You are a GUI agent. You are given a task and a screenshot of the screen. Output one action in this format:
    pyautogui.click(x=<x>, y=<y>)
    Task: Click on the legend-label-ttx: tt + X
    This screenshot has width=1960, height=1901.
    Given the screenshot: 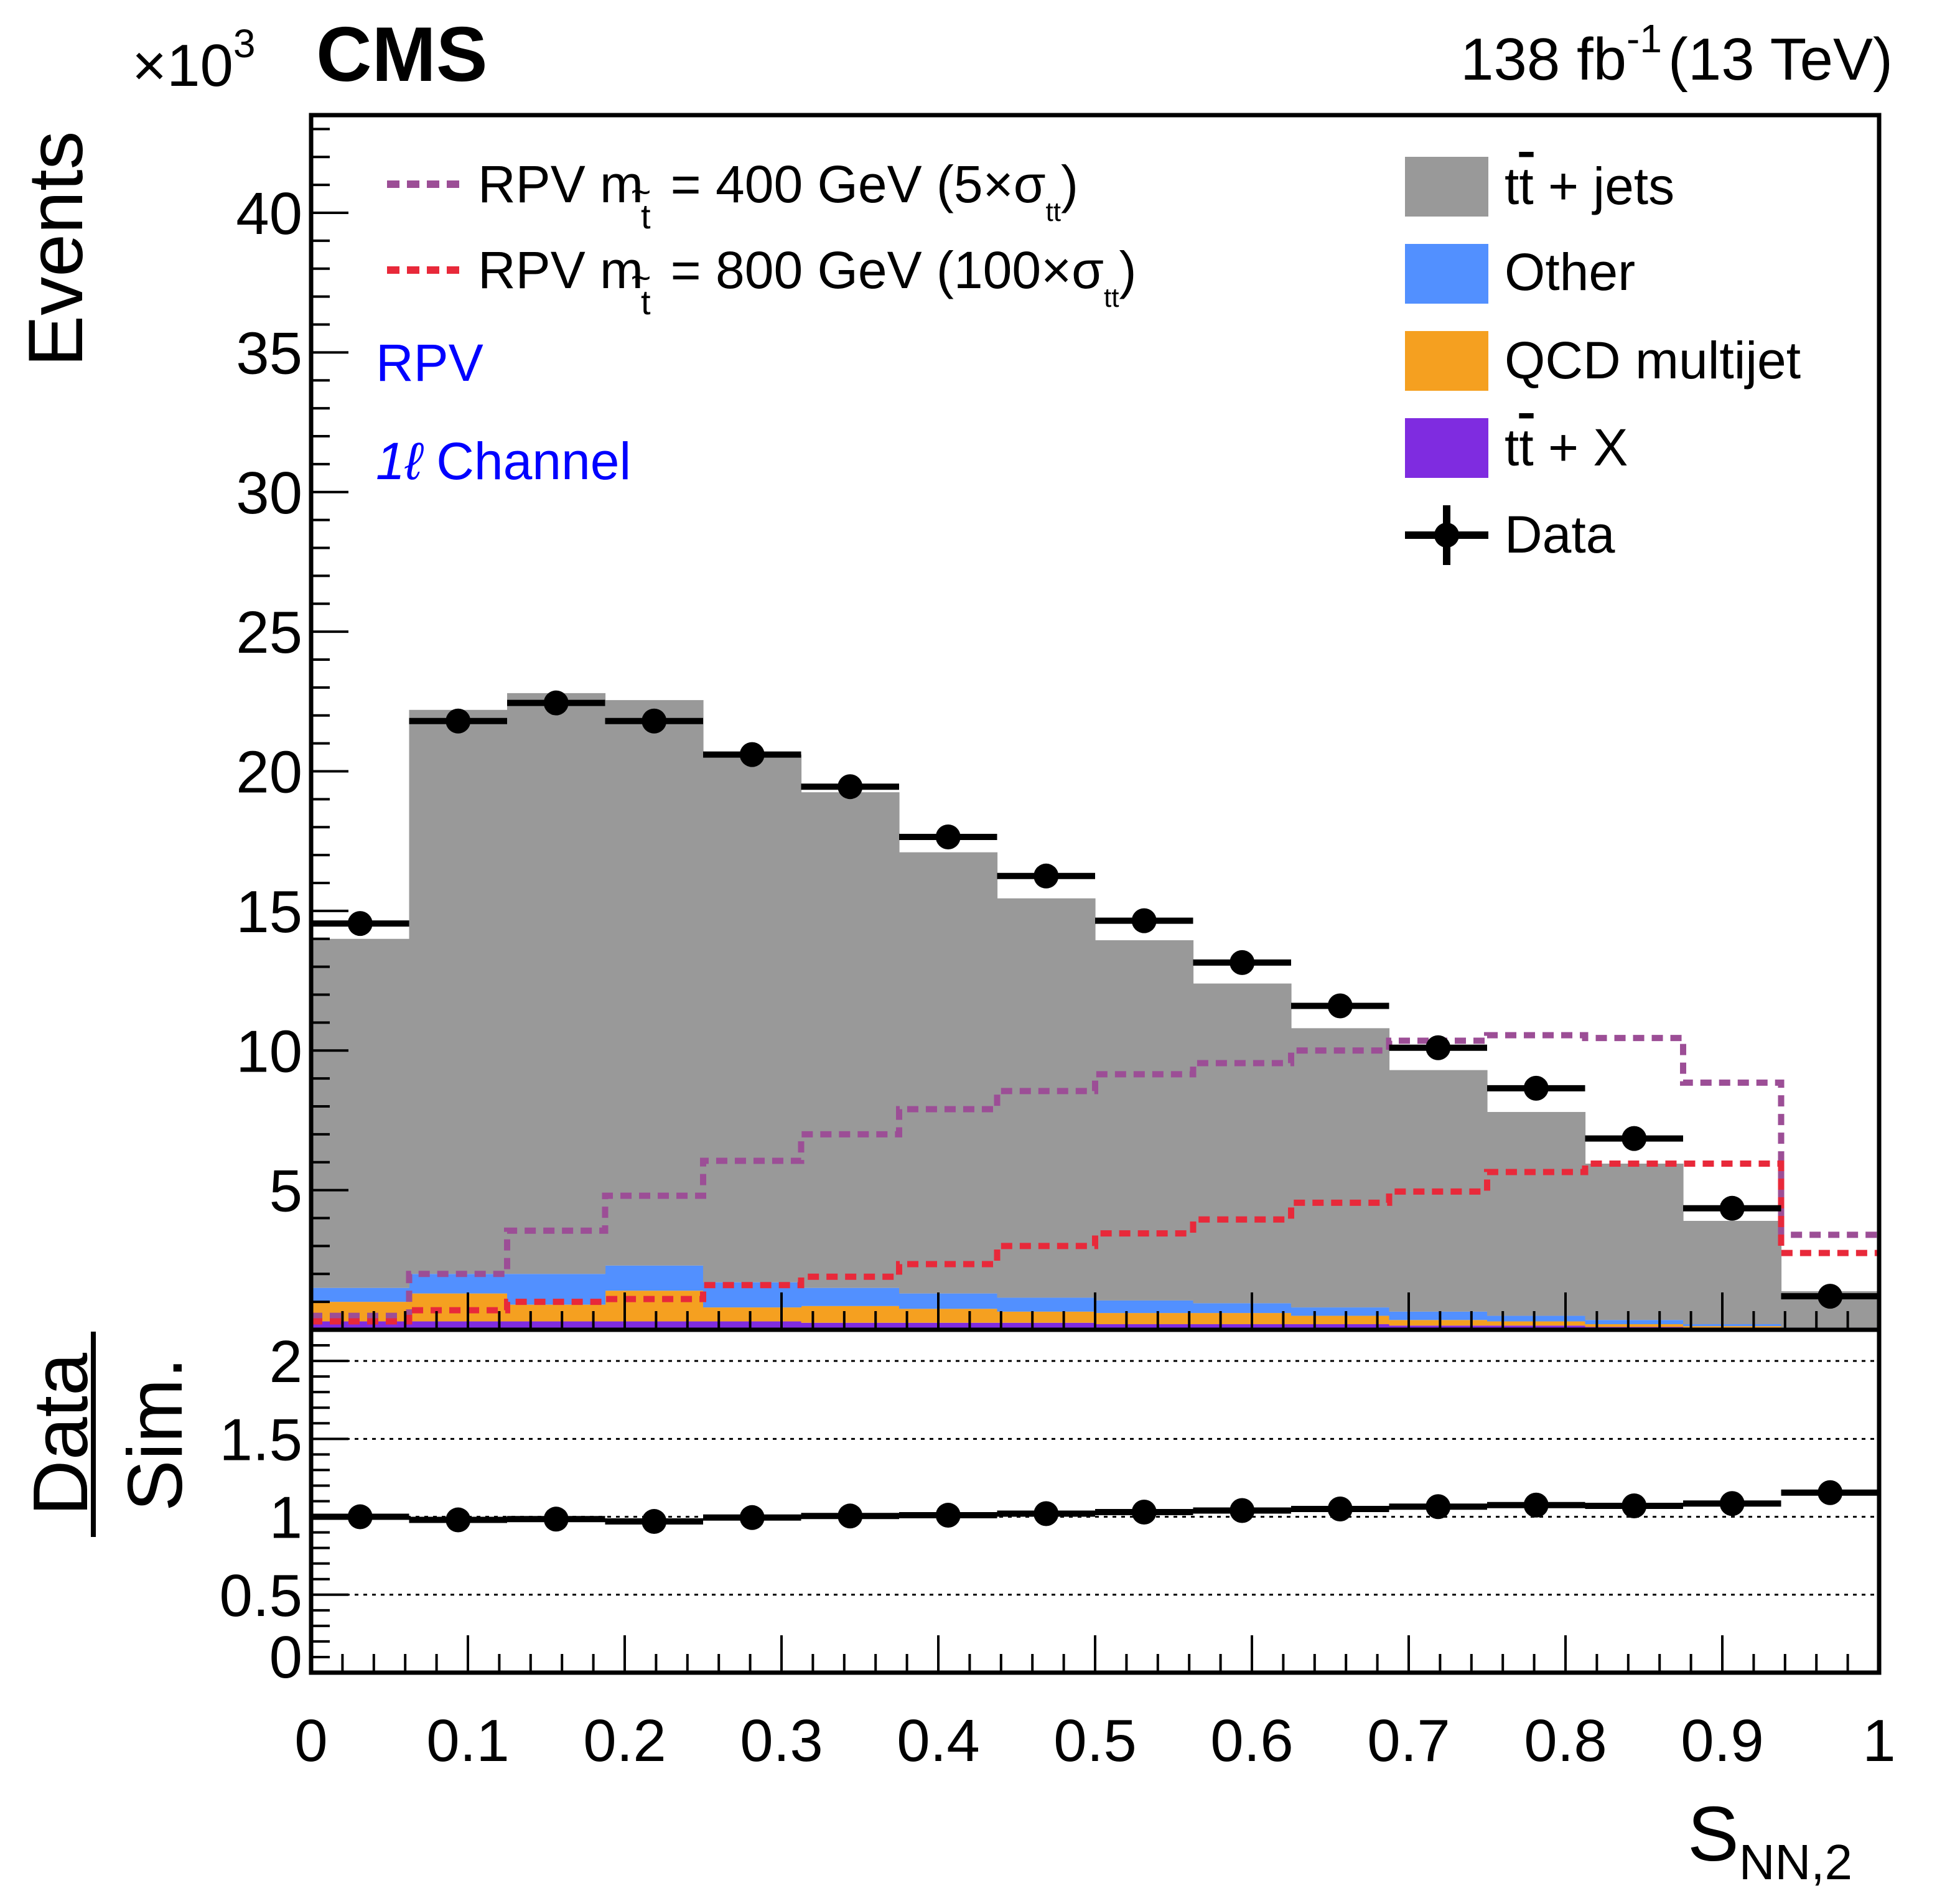 What is the action you would take?
    pyautogui.click(x=1566, y=447)
    